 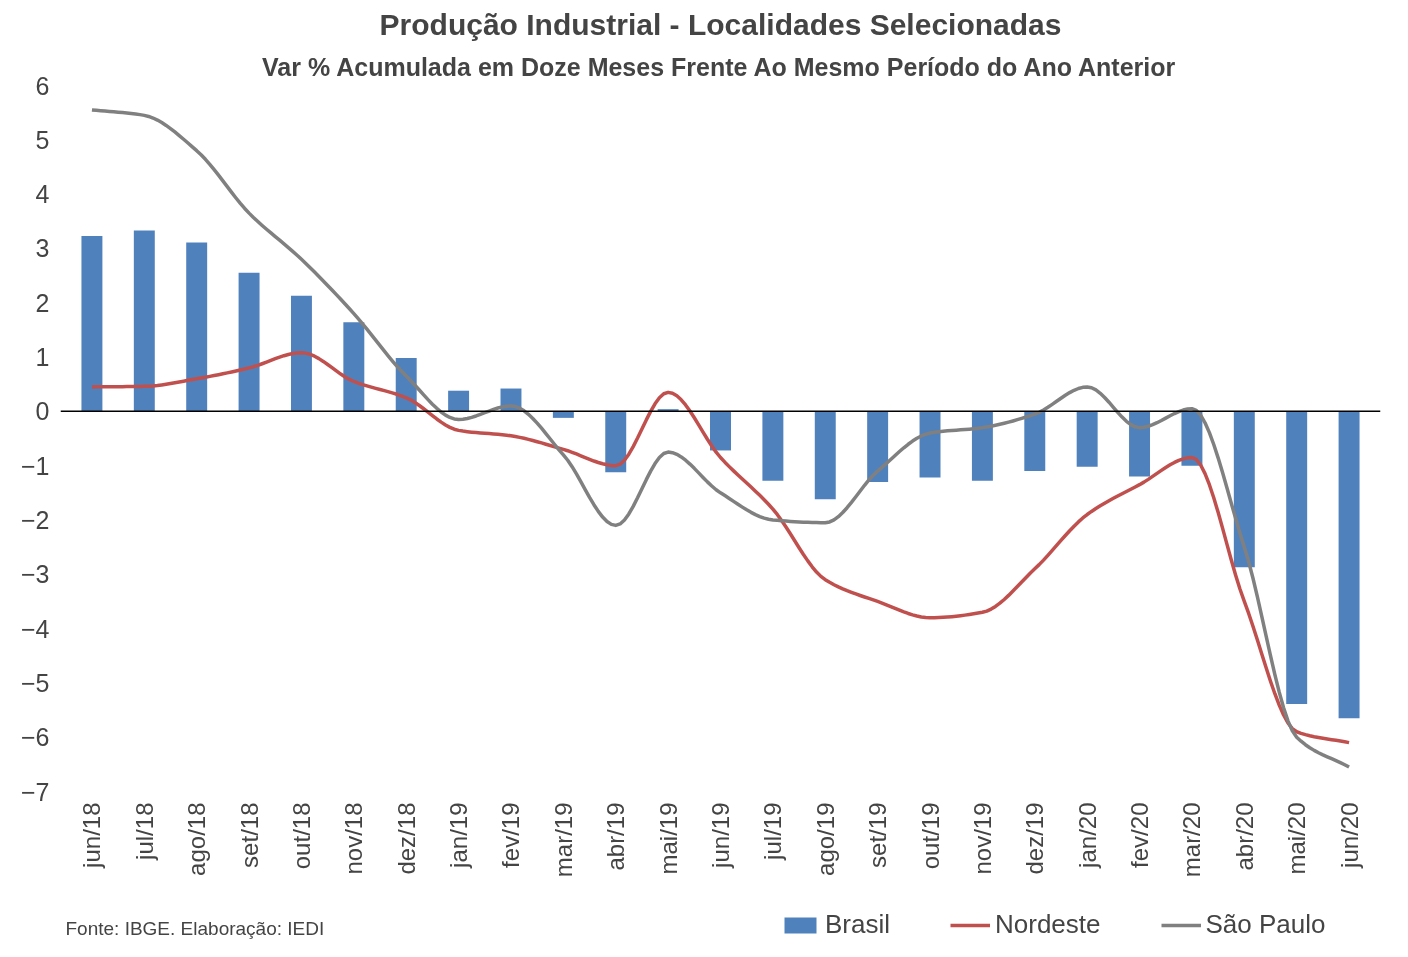 I want to click on x-tick-label: out/18, so click(x=301, y=836).